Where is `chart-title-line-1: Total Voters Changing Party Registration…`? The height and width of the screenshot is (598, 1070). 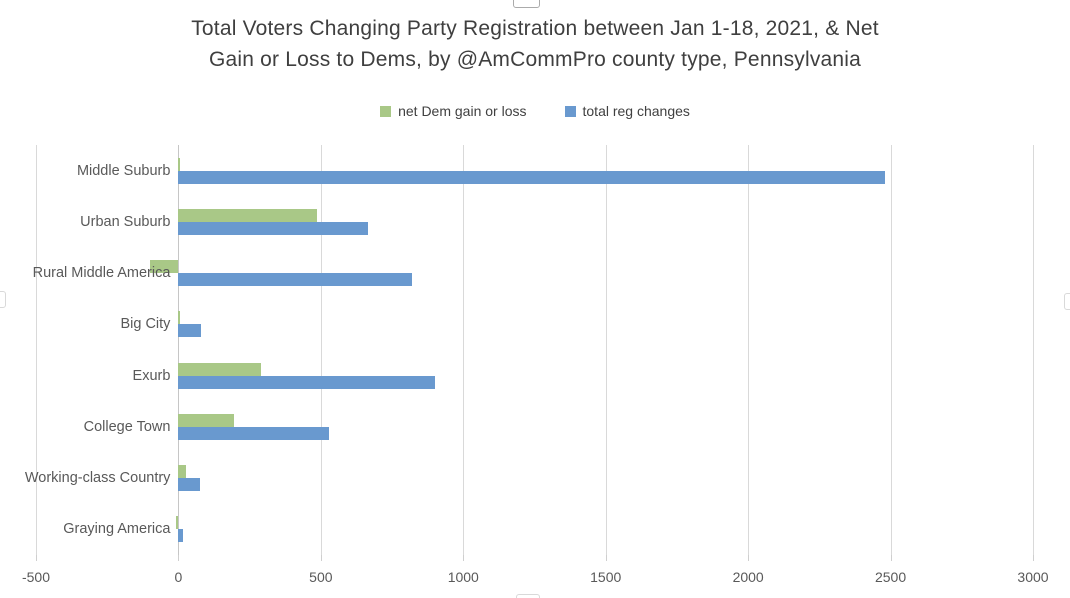
chart-title-line-1: Total Voters Changing Party Registration… is located at coordinates (535, 28).